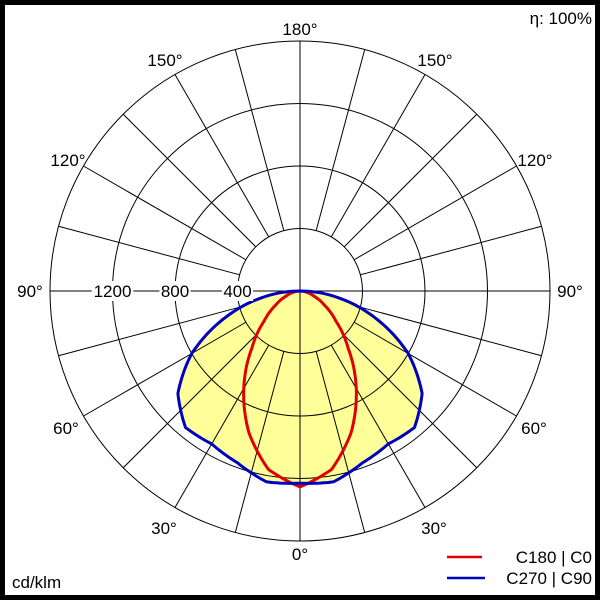 Image resolution: width=600 pixels, height=600 pixels. Describe the element at coordinates (434, 60) in the screenshot. I see `angle-label-right: 150°` at that location.